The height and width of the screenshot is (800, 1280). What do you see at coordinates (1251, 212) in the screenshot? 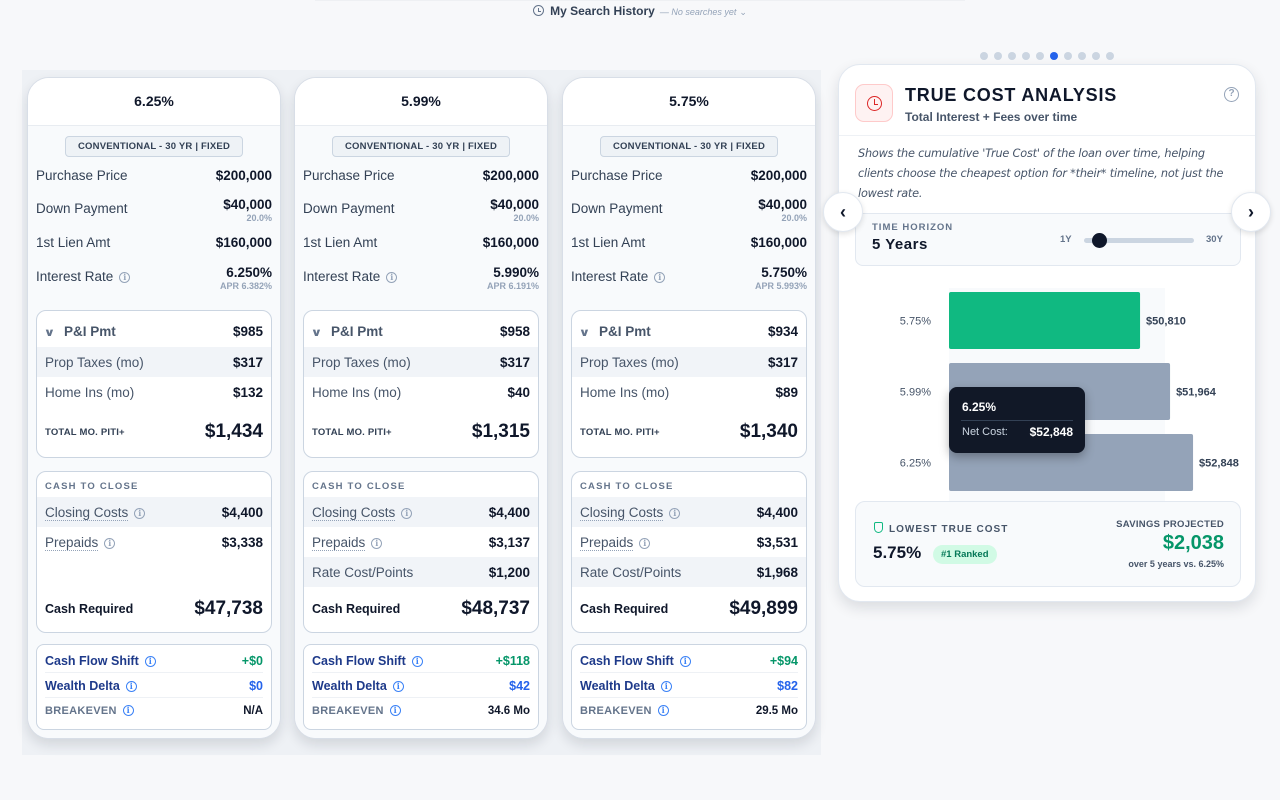
I see `carousel-next-button: ›` at bounding box center [1251, 212].